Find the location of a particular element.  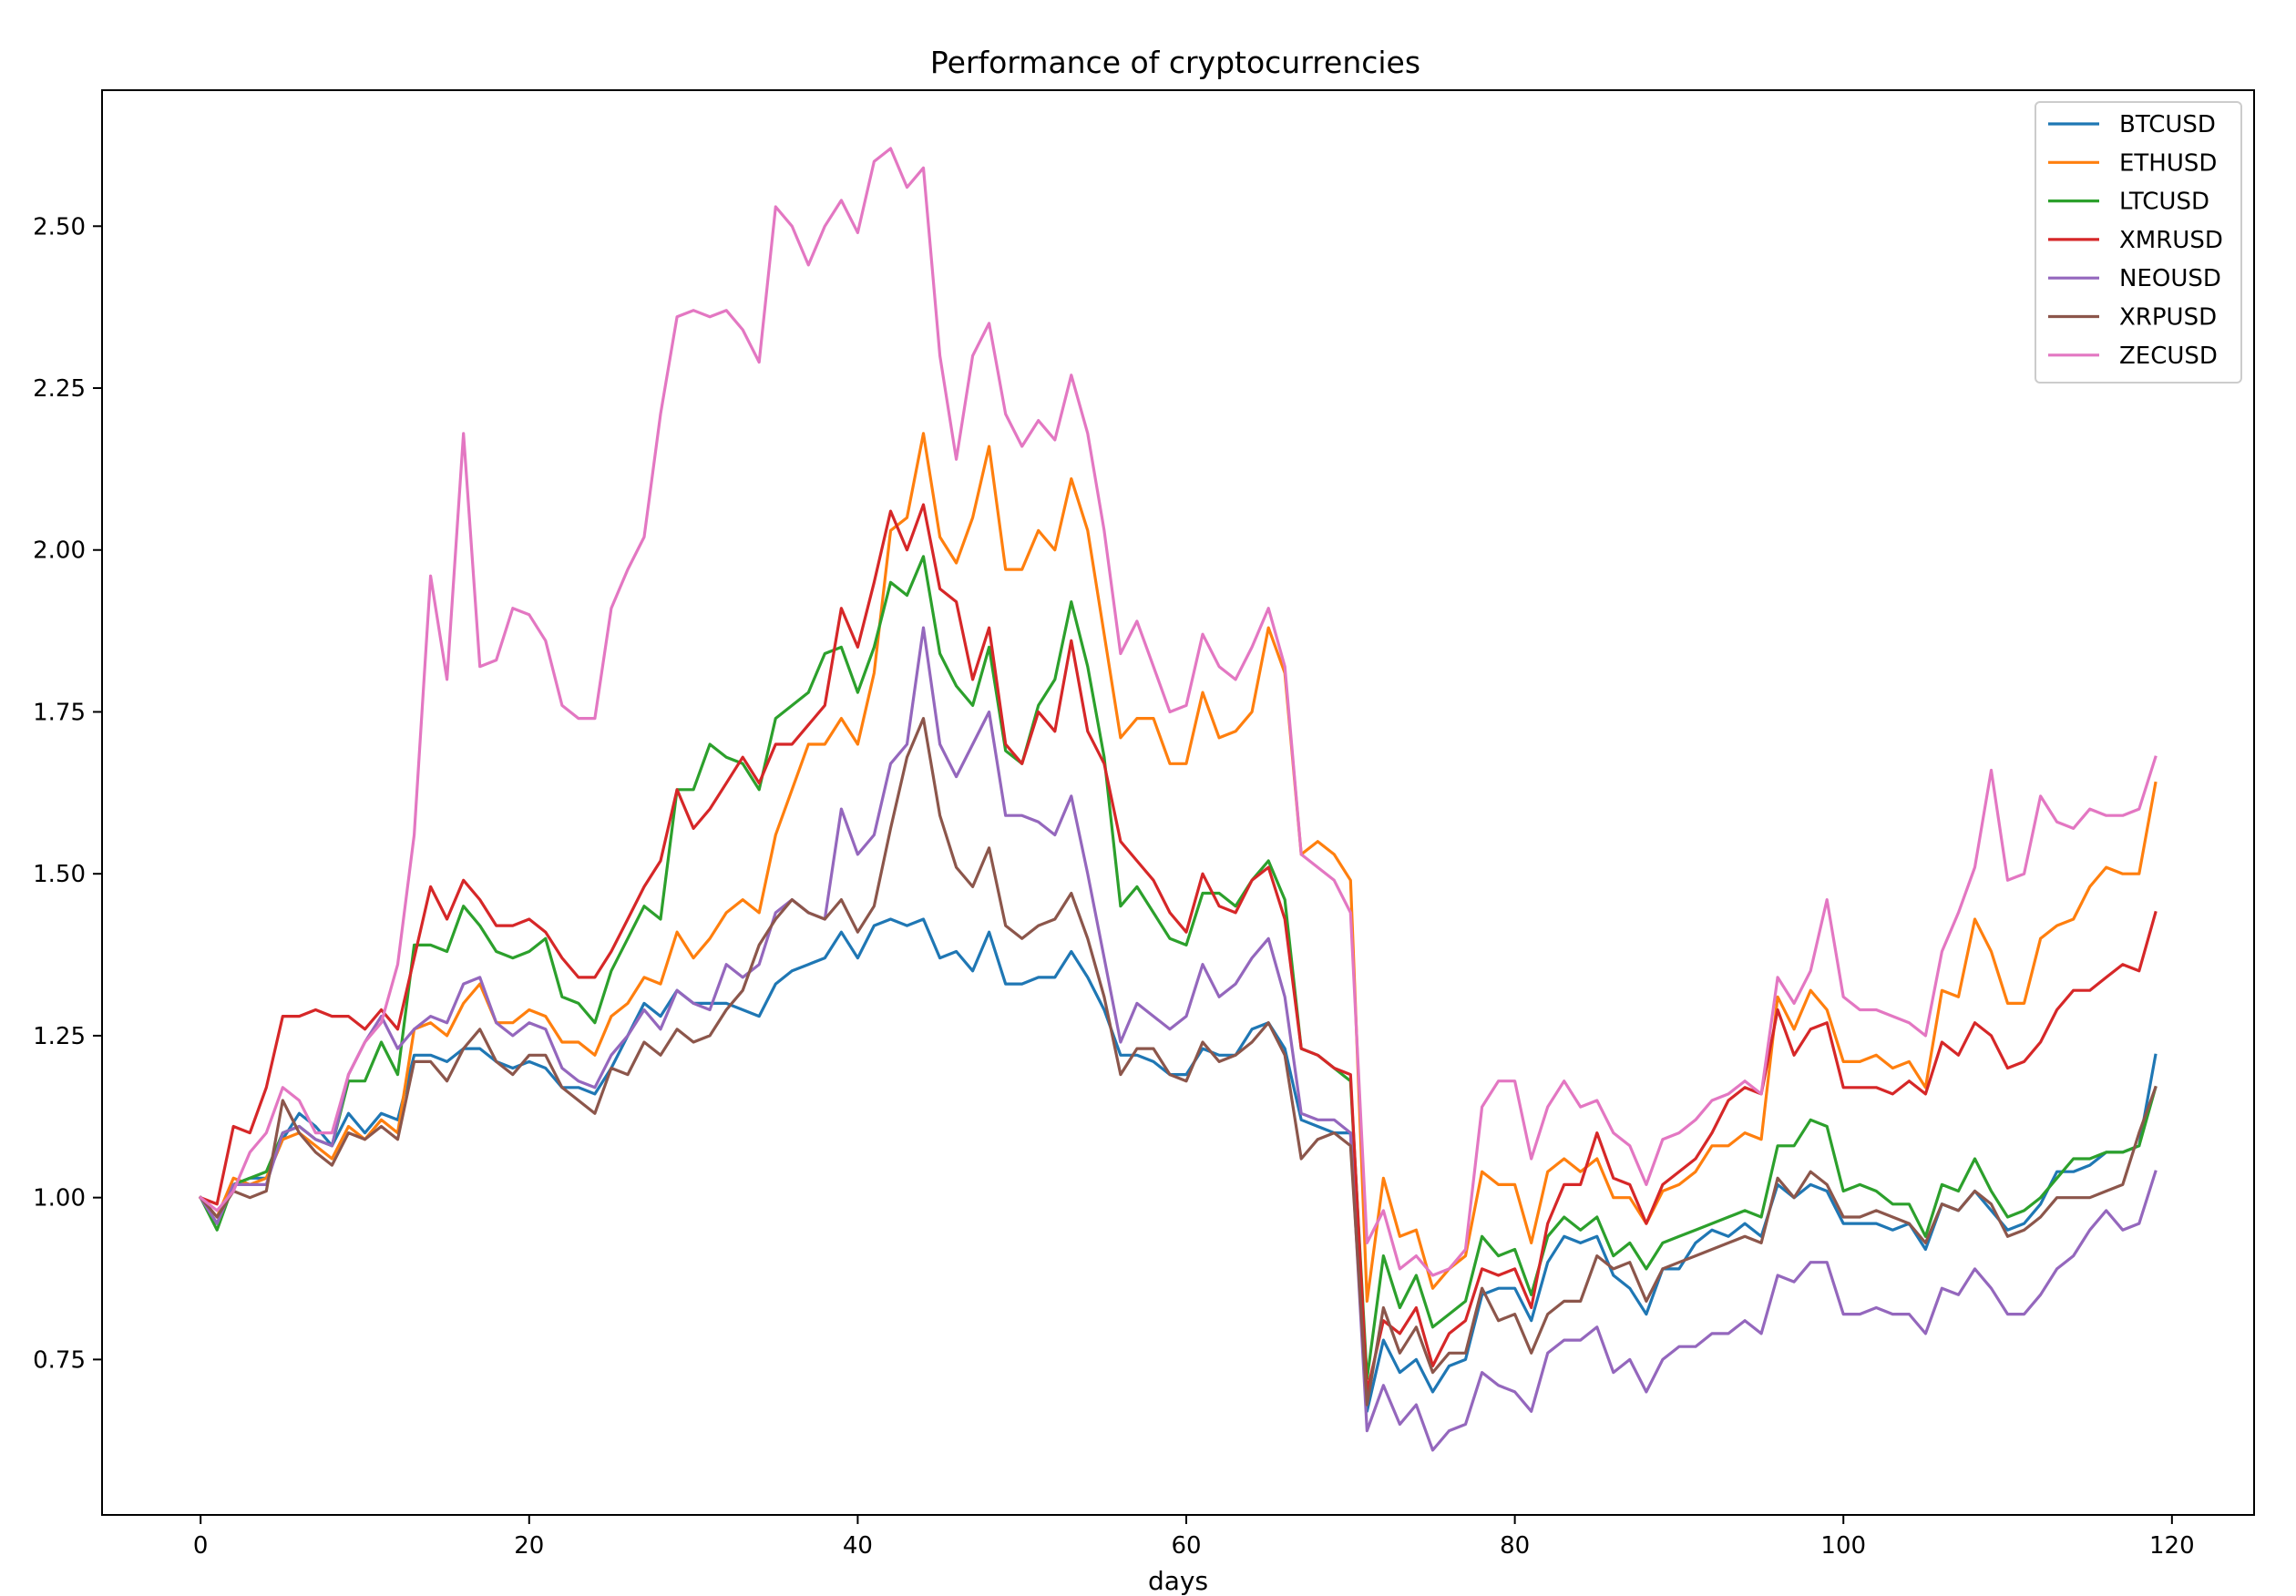

x-axis-label: days is located at coordinates (1178, 1581).